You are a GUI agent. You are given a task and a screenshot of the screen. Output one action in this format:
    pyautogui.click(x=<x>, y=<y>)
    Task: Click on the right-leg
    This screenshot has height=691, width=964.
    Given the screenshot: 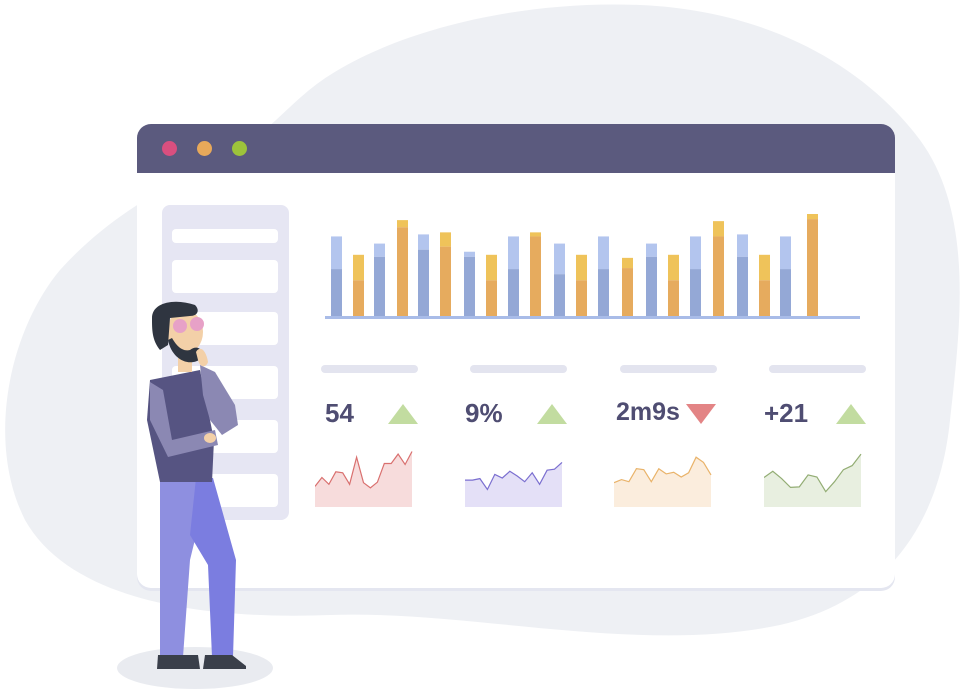 What is the action you would take?
    pyautogui.click(x=213, y=567)
    